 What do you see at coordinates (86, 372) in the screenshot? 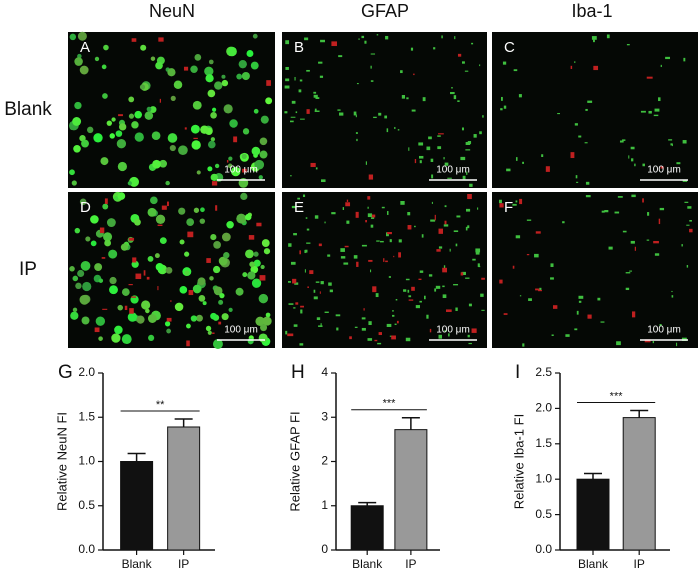
I see `y-tick-label: 2.0` at bounding box center [86, 372].